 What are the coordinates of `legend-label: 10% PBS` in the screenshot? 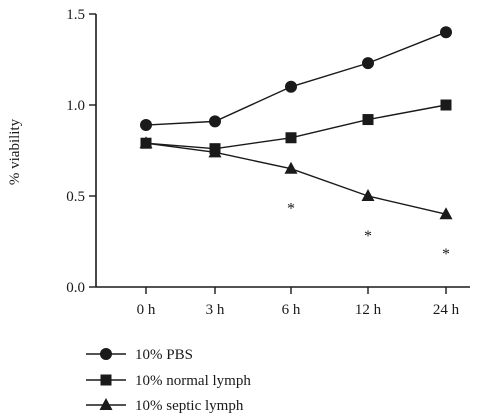 It's located at (164, 355).